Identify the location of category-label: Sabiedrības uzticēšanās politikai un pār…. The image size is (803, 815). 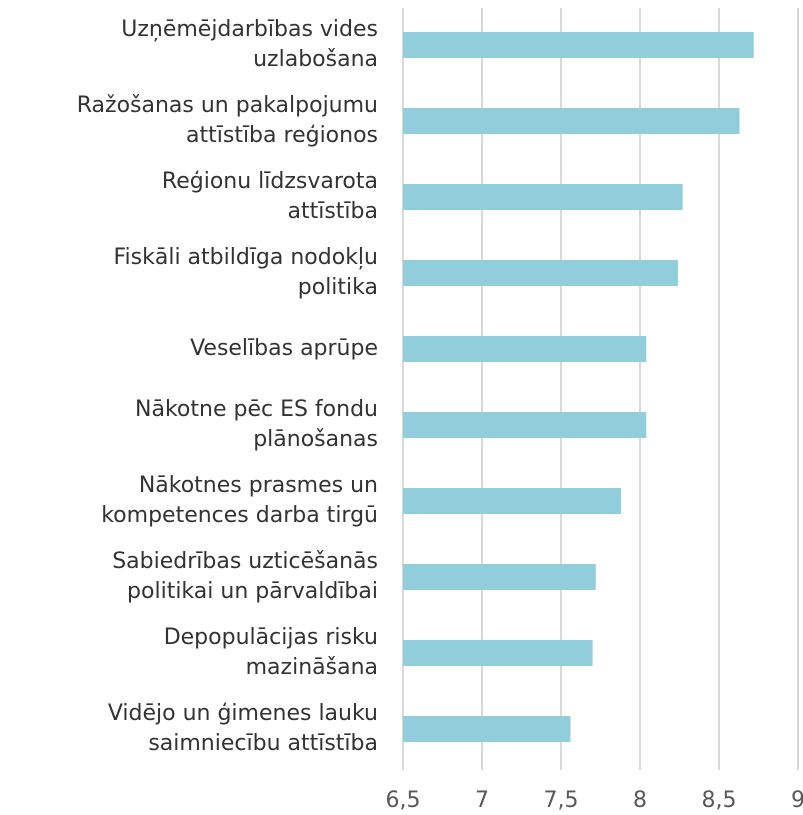
(245, 576).